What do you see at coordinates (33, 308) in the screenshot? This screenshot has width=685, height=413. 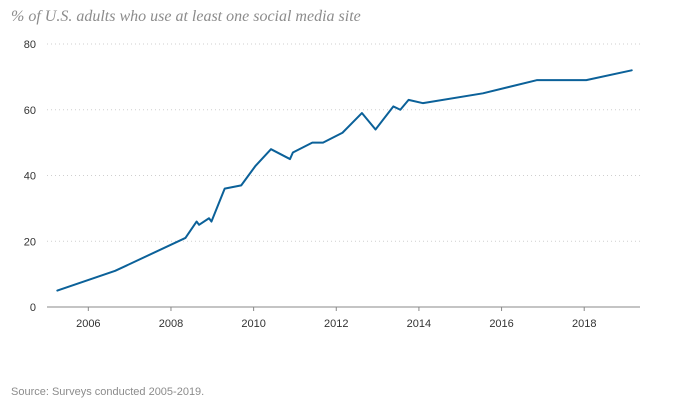 I see `y-tick-label: 0` at bounding box center [33, 308].